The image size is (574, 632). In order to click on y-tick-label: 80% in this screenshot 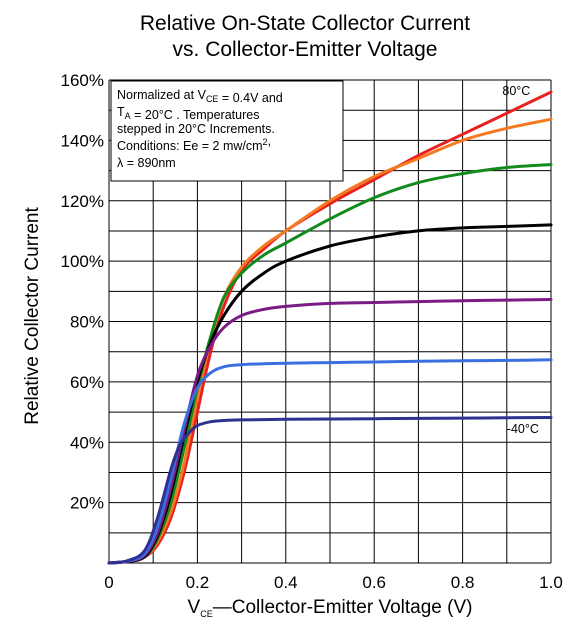, I will do `click(87, 322)`.